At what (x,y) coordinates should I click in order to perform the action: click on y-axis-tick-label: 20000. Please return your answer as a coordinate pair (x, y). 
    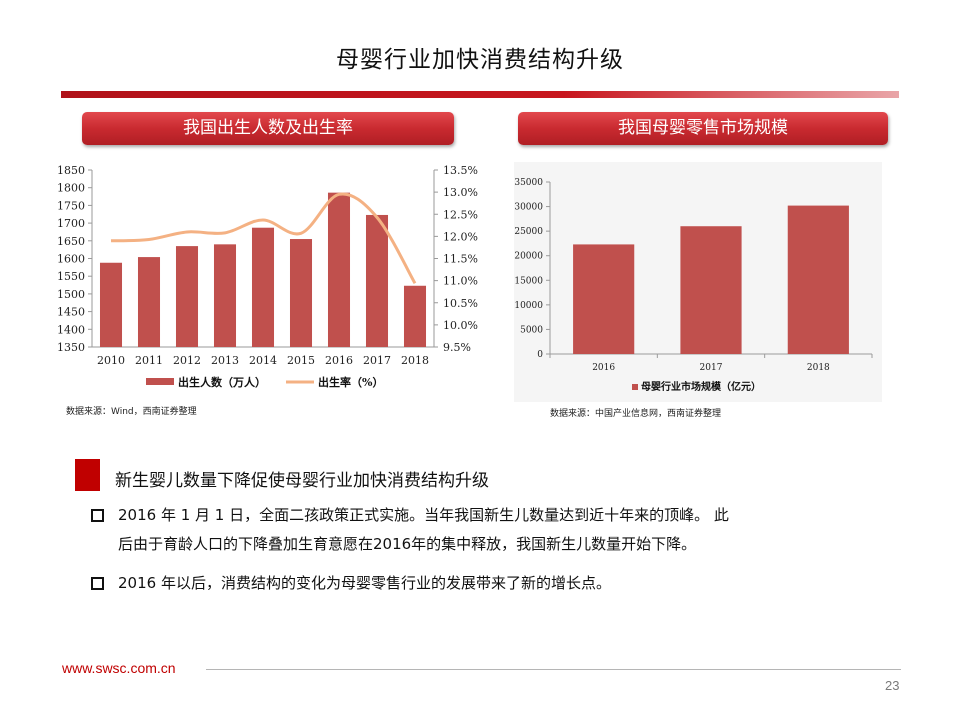
    Looking at the image, I should click on (528, 257).